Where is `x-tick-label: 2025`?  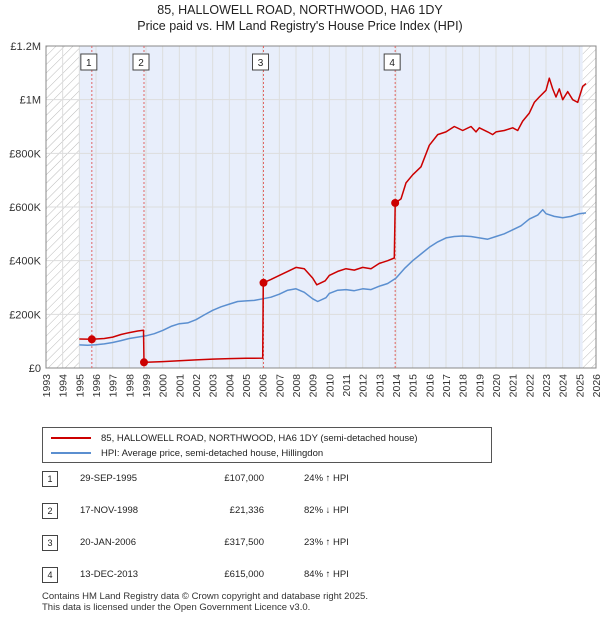 x-tick-label: 2025 is located at coordinates (580, 386).